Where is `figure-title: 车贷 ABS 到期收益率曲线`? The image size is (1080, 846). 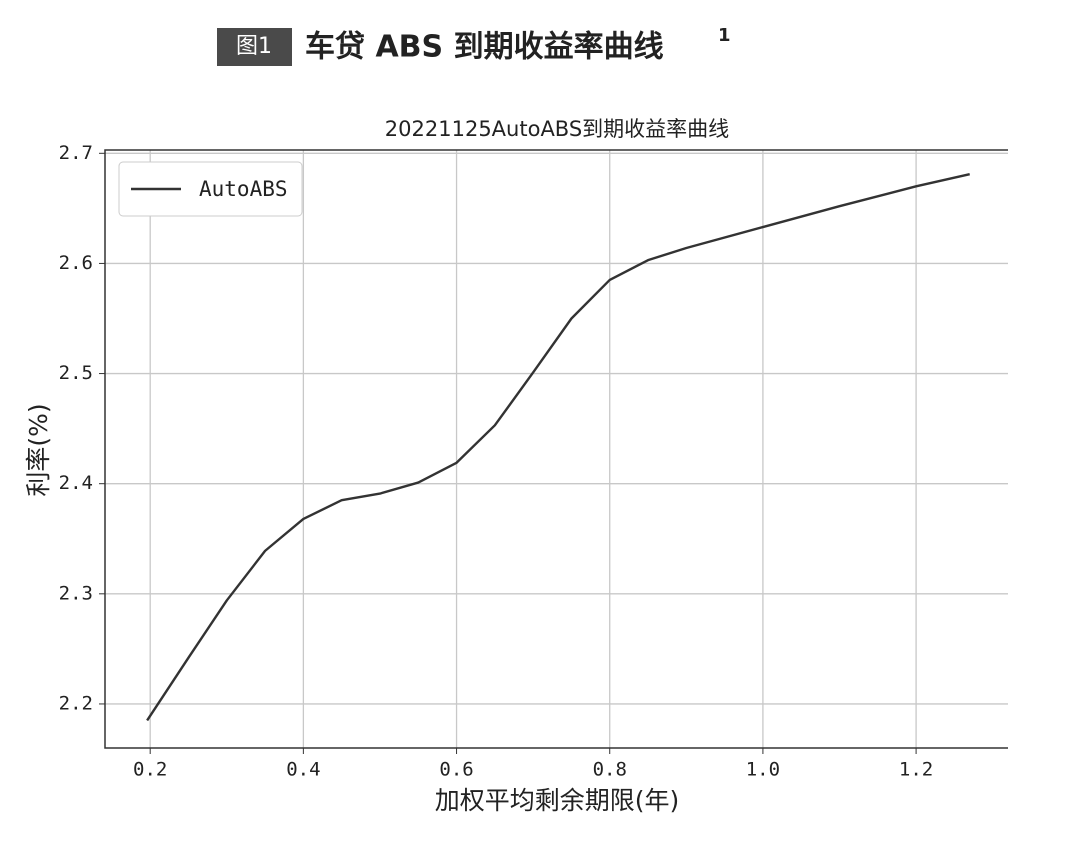 figure-title: 车贷 ABS 到期收益率曲线 is located at coordinates (484, 47).